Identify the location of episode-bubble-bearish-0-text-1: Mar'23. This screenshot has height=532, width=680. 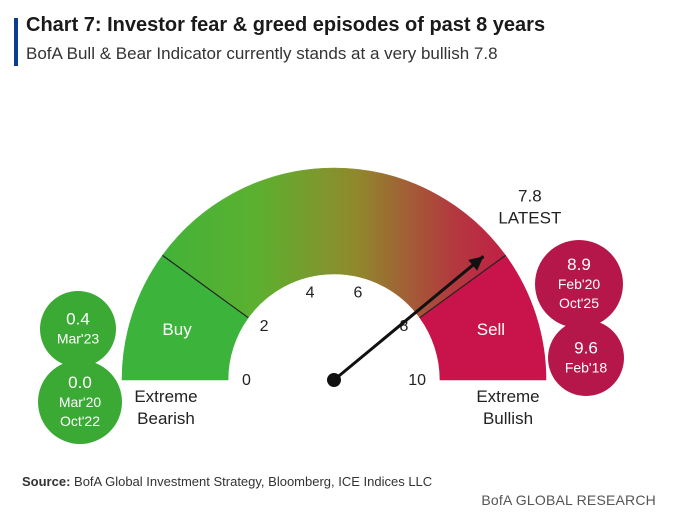
(78, 339).